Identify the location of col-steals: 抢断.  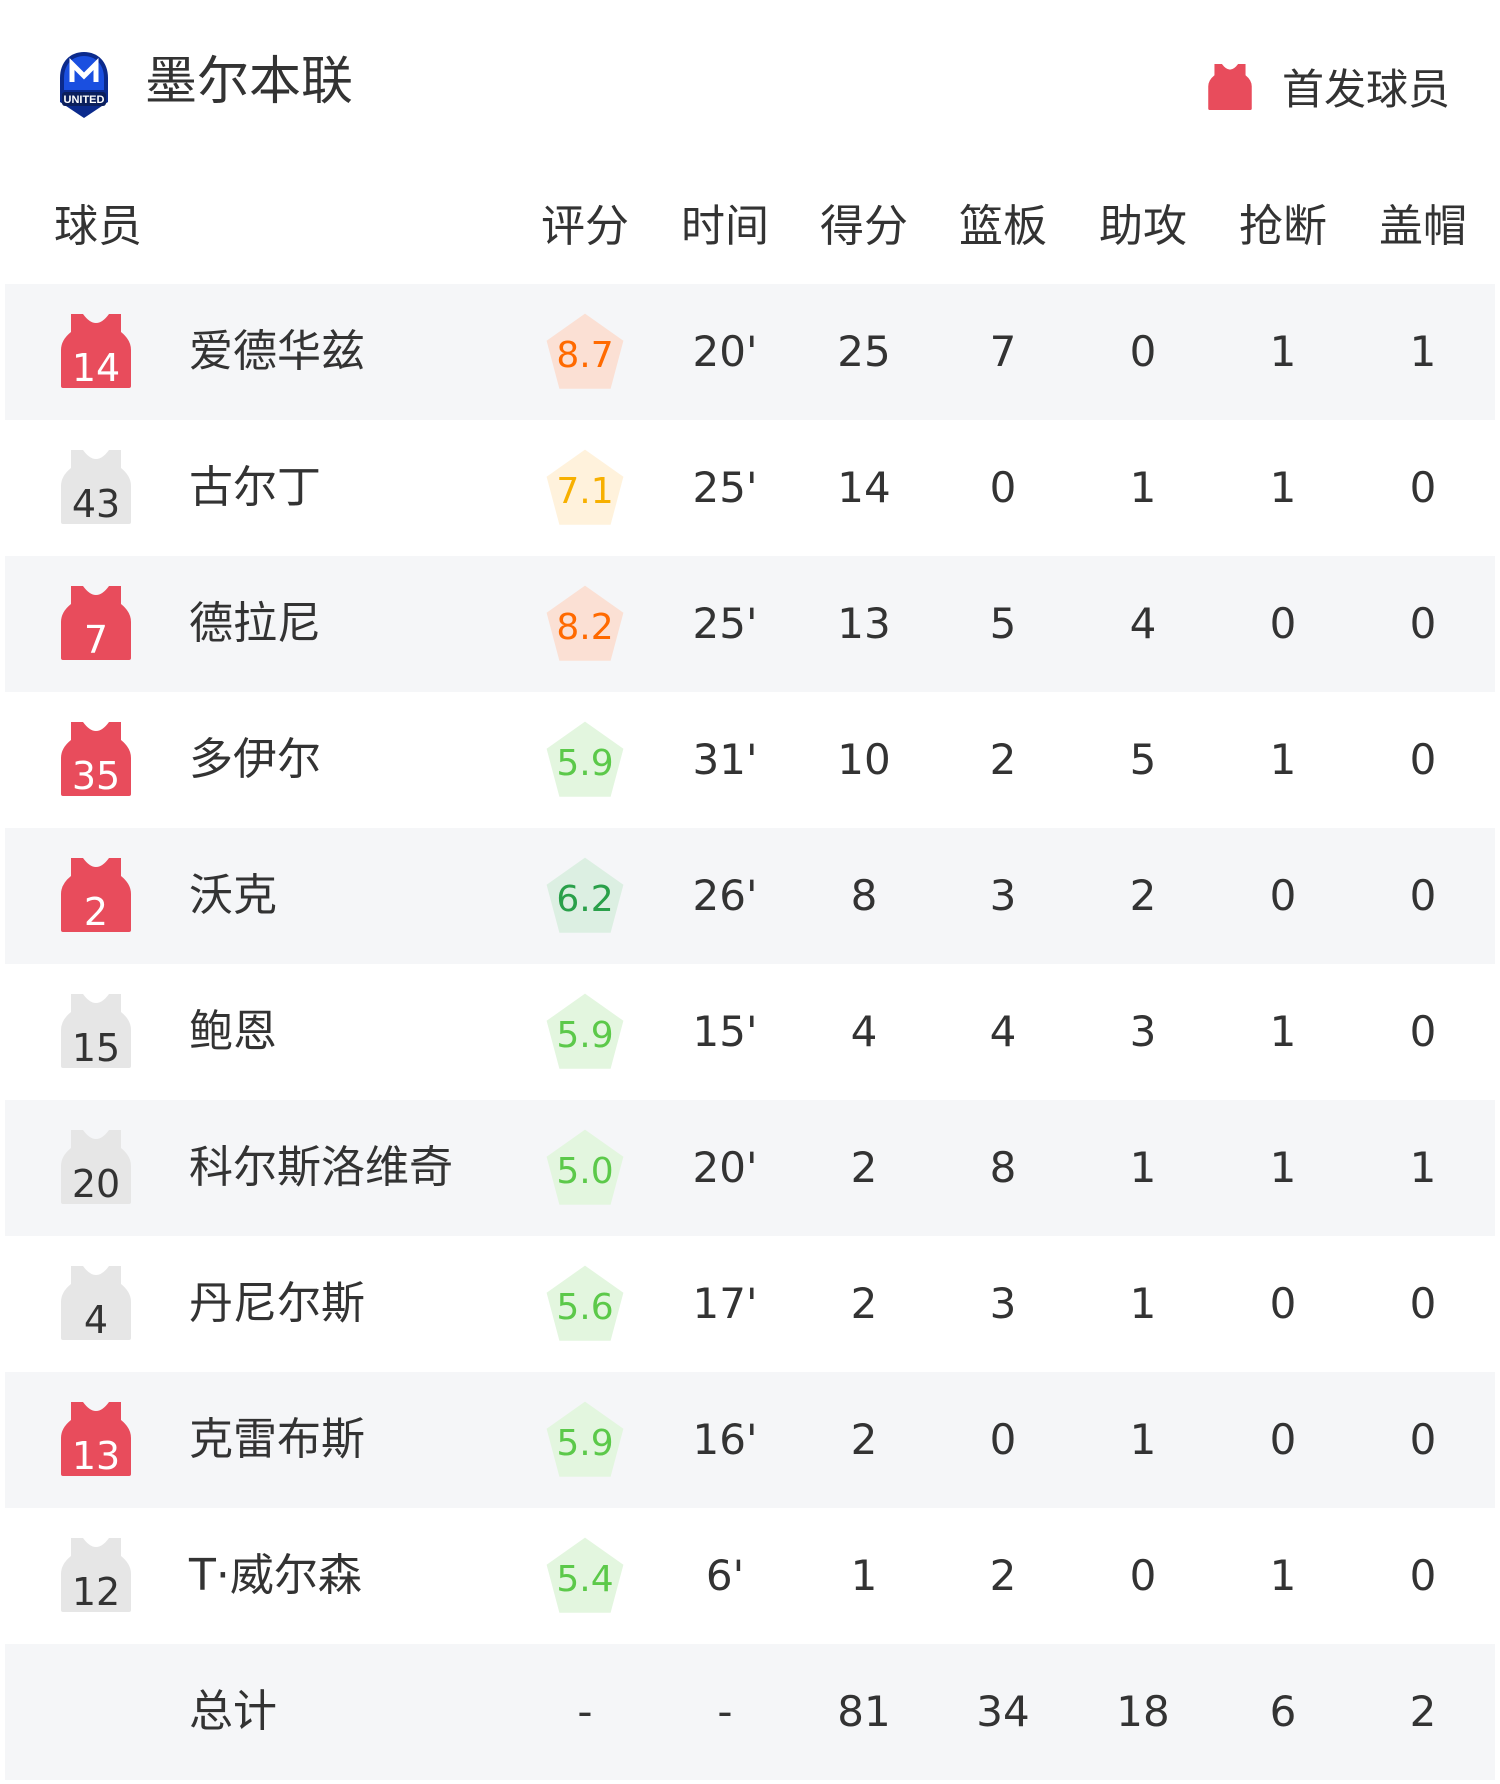
(1283, 226).